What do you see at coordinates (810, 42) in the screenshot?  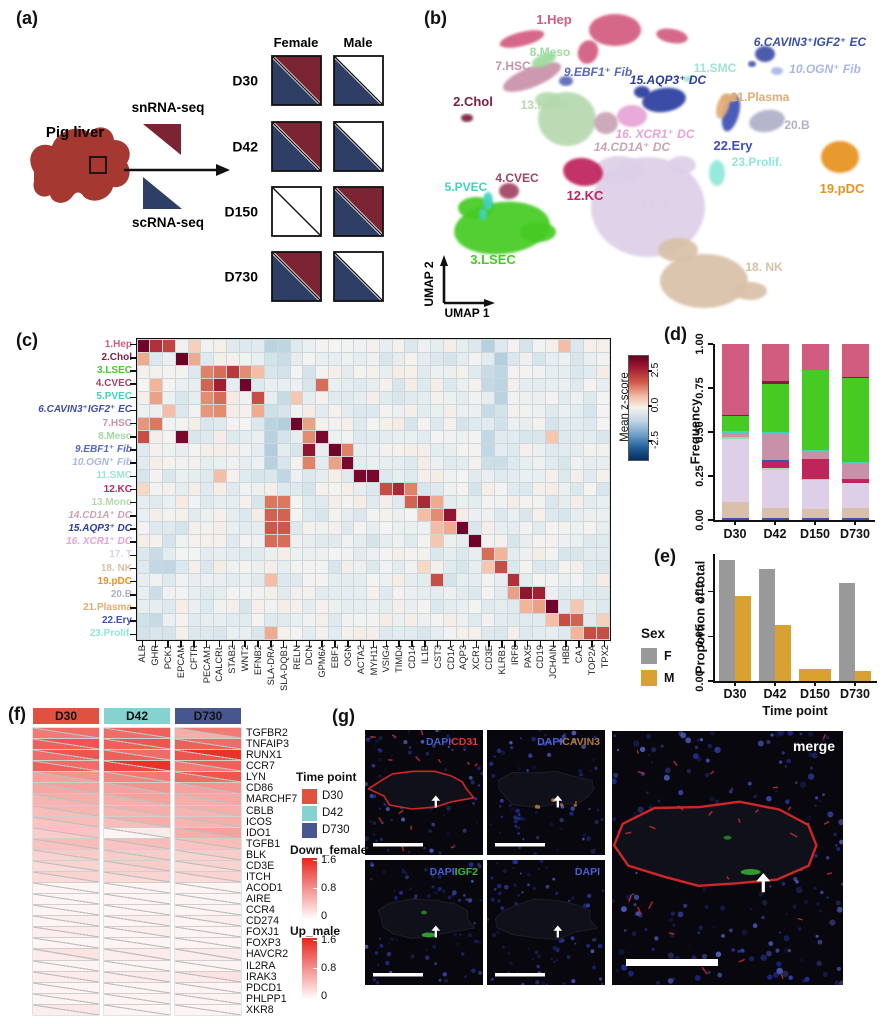 I see `umap-label-EC6: 6.CAVIN3⁺IGF2⁺ EC` at bounding box center [810, 42].